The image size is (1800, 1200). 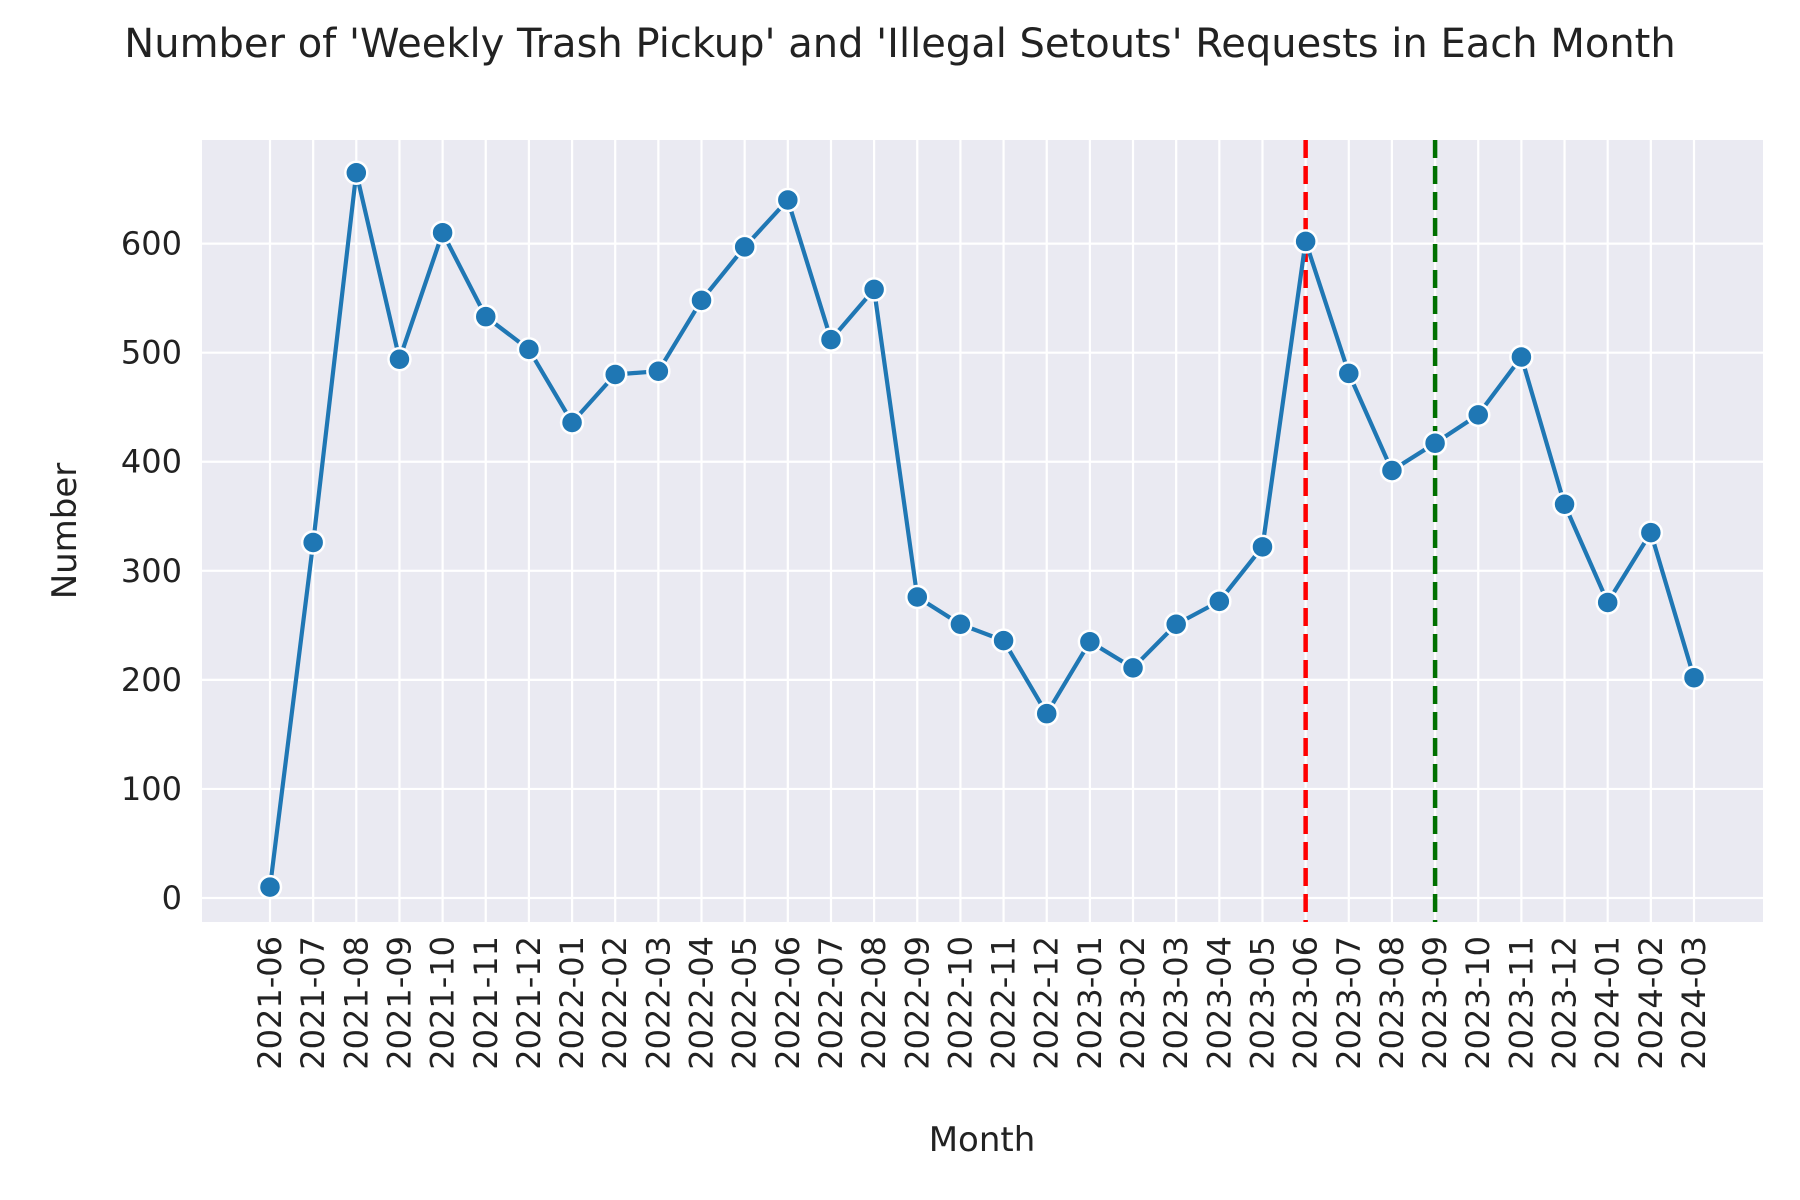 I want to click on x-tick-label: 2022-05, so click(x=745, y=1003).